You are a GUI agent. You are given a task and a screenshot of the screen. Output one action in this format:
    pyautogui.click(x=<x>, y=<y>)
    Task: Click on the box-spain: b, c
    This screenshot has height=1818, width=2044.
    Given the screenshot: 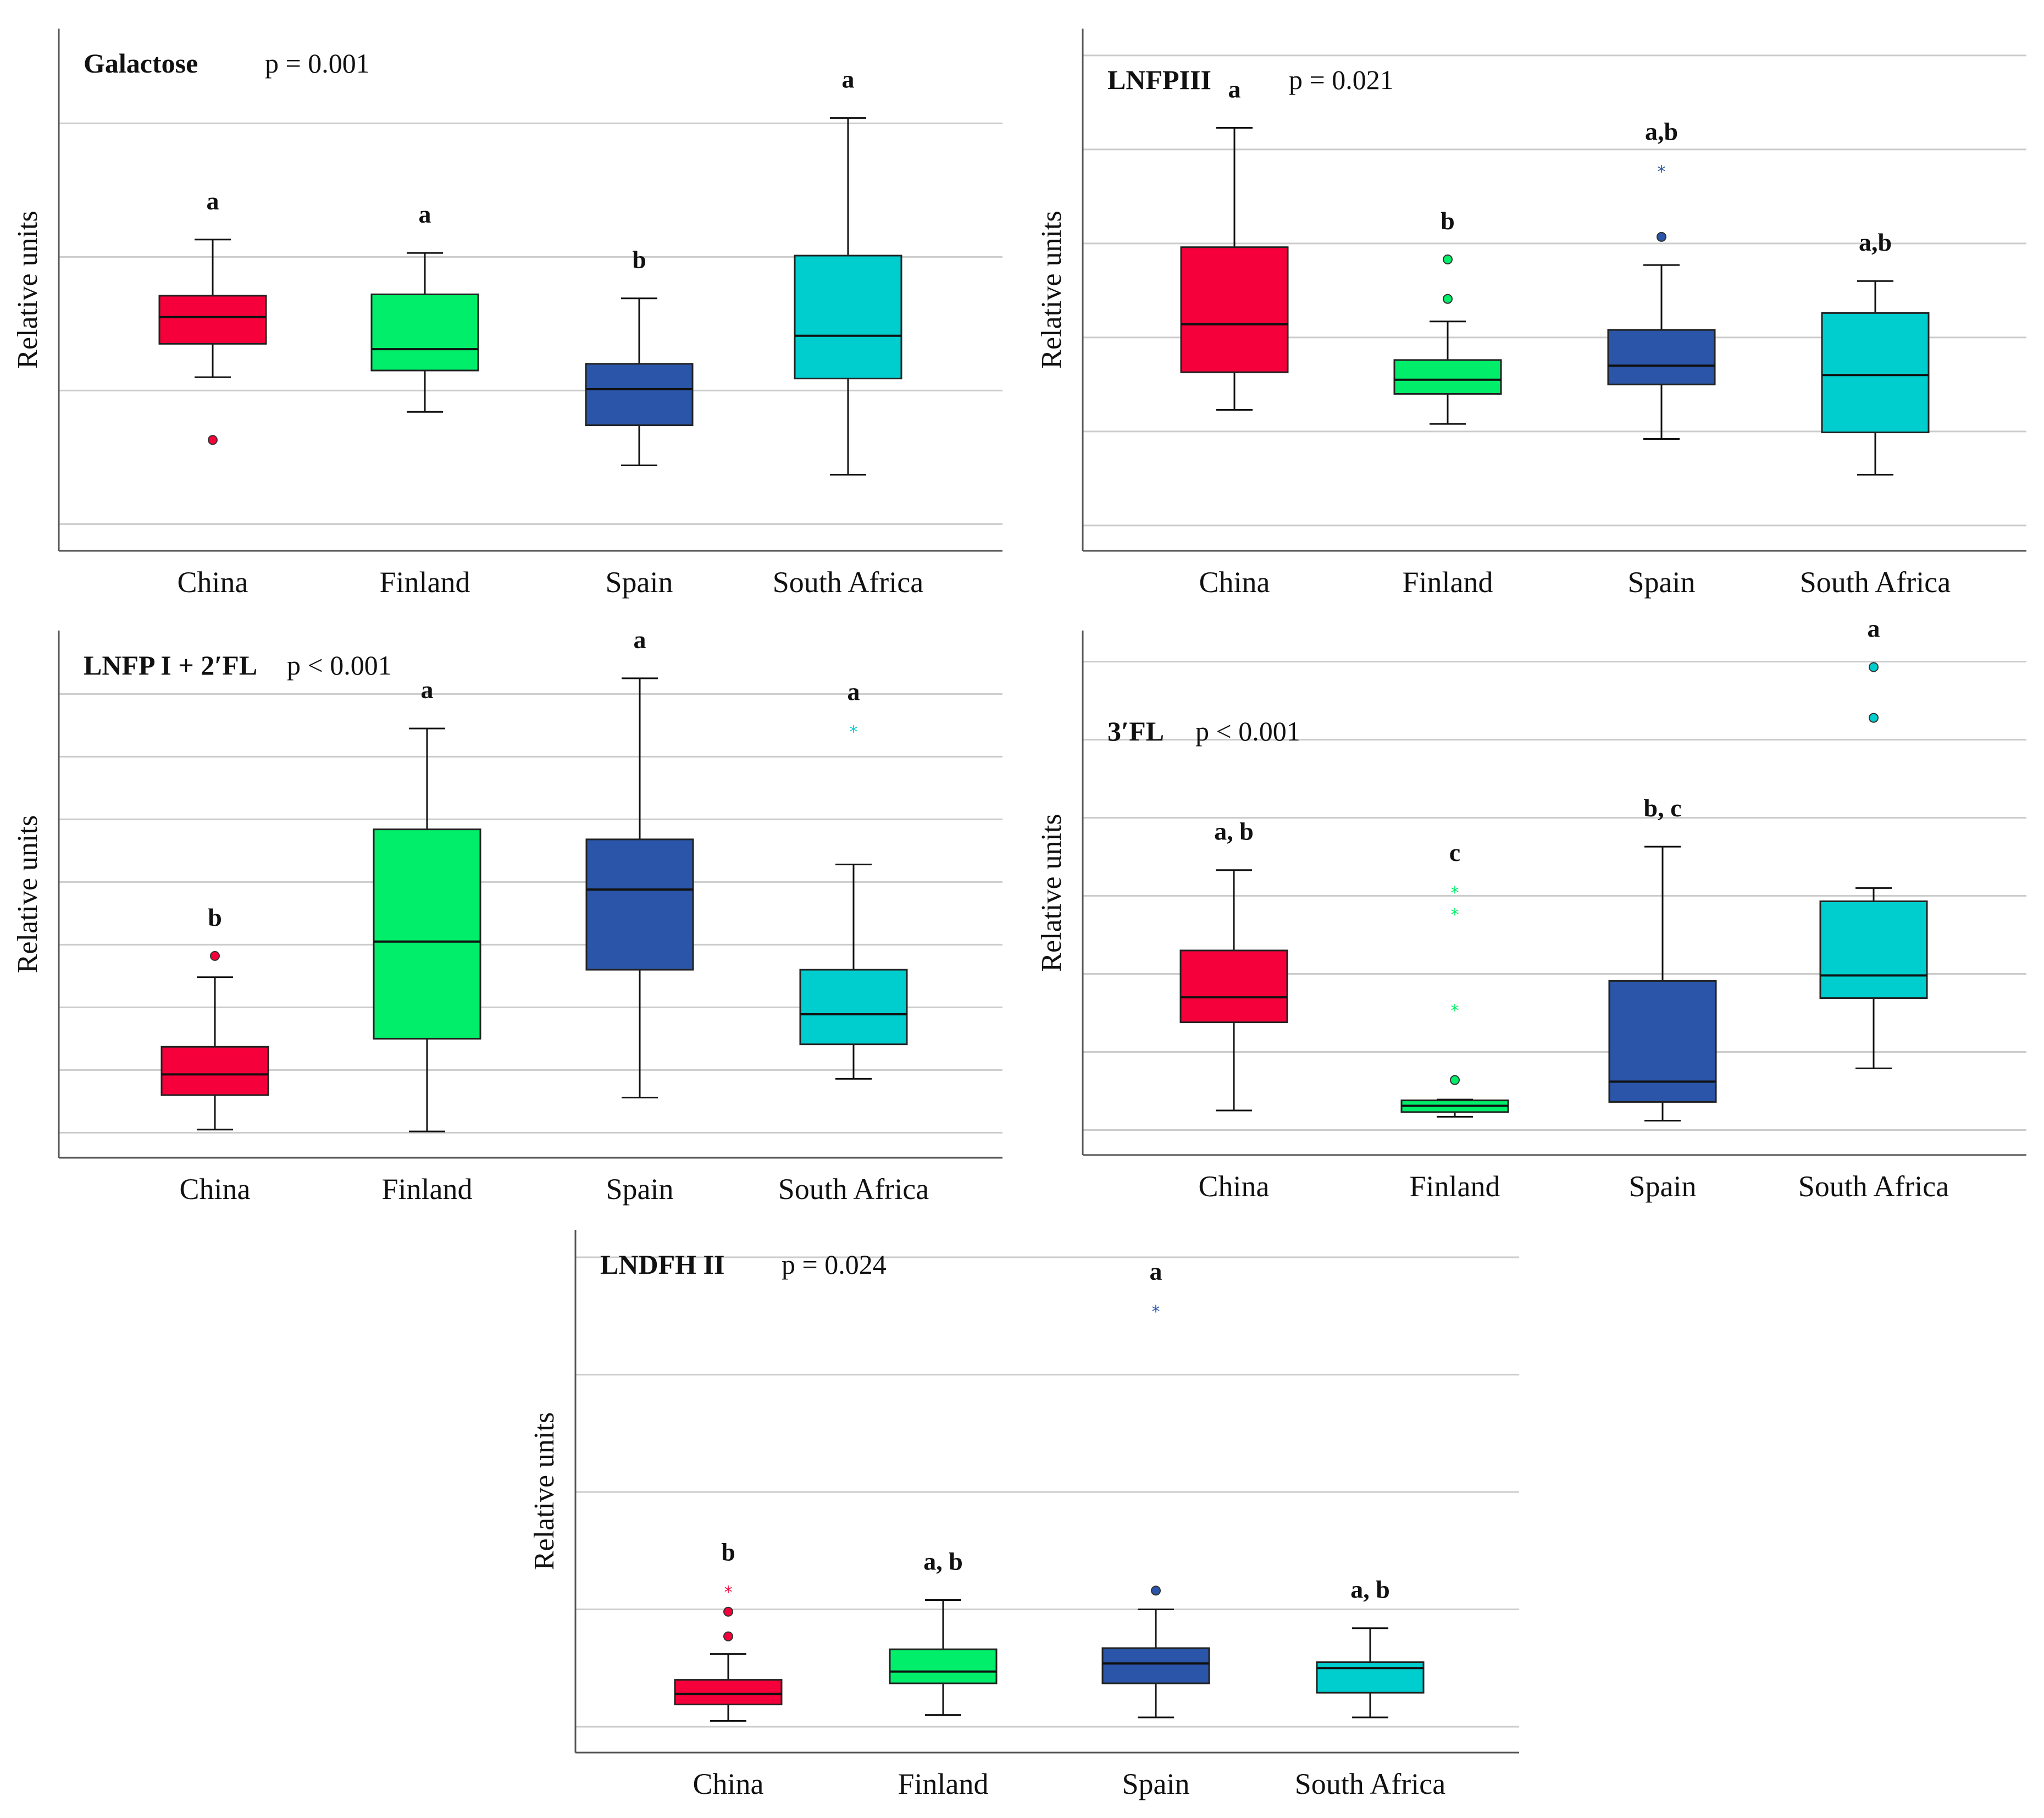 What is the action you would take?
    pyautogui.click(x=1662, y=958)
    